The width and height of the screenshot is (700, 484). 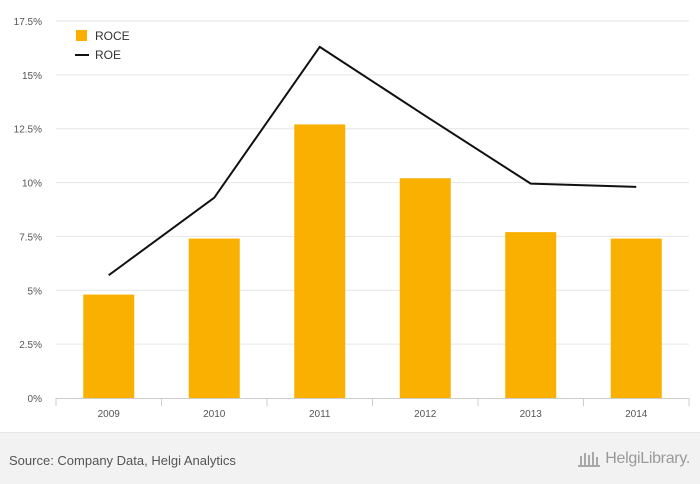 What do you see at coordinates (28, 22) in the screenshot?
I see `y-tick-label: 17.5%` at bounding box center [28, 22].